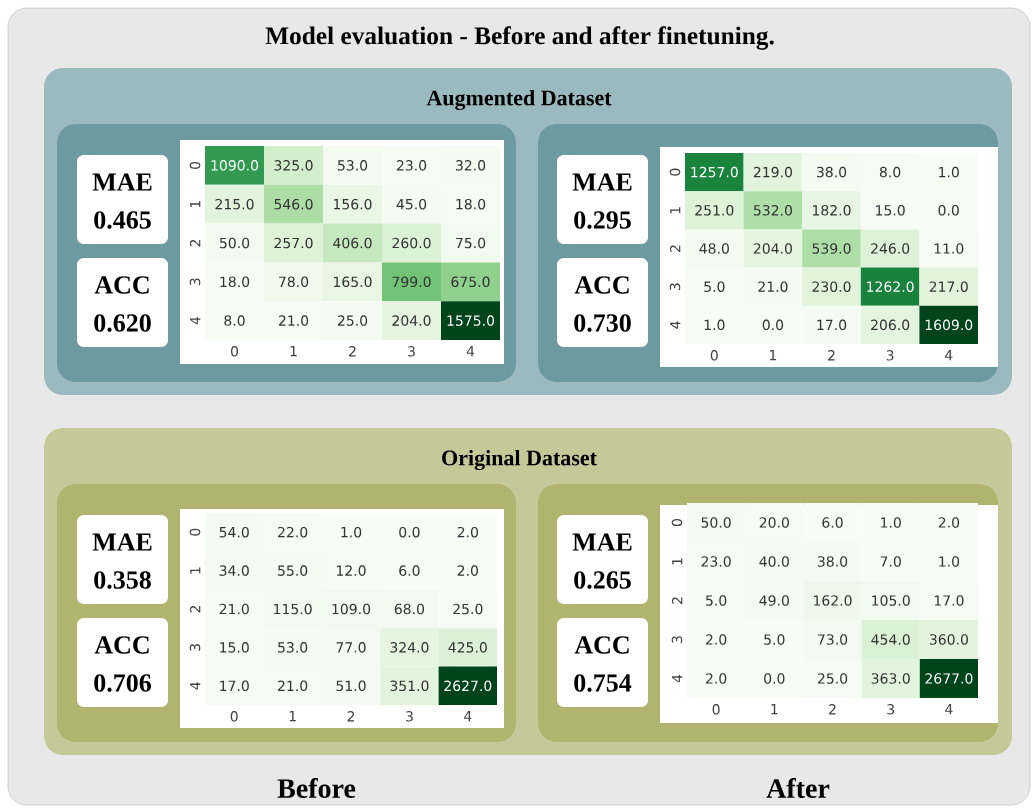  I want to click on data-label: 6.0, so click(409, 570).